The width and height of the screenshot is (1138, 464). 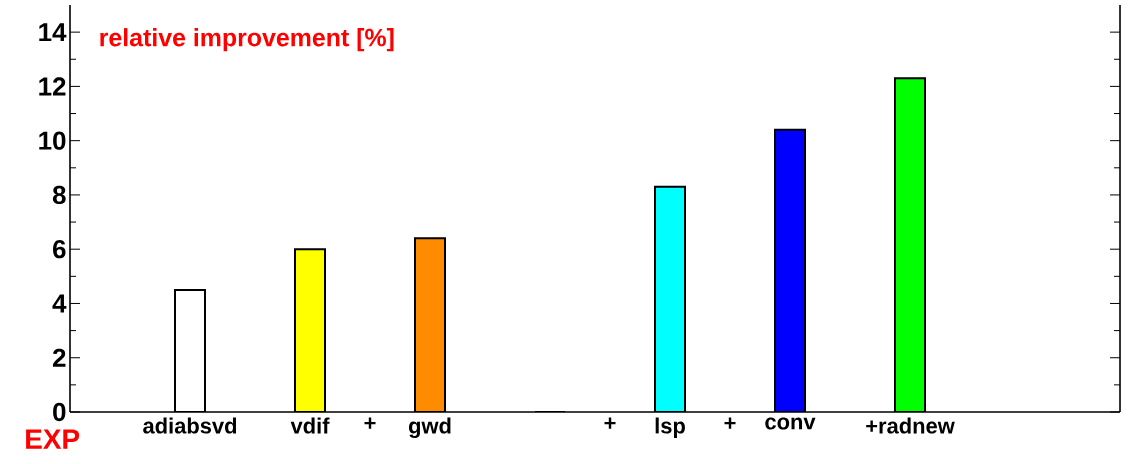 I want to click on y-tick-label: 2, so click(x=59, y=357).